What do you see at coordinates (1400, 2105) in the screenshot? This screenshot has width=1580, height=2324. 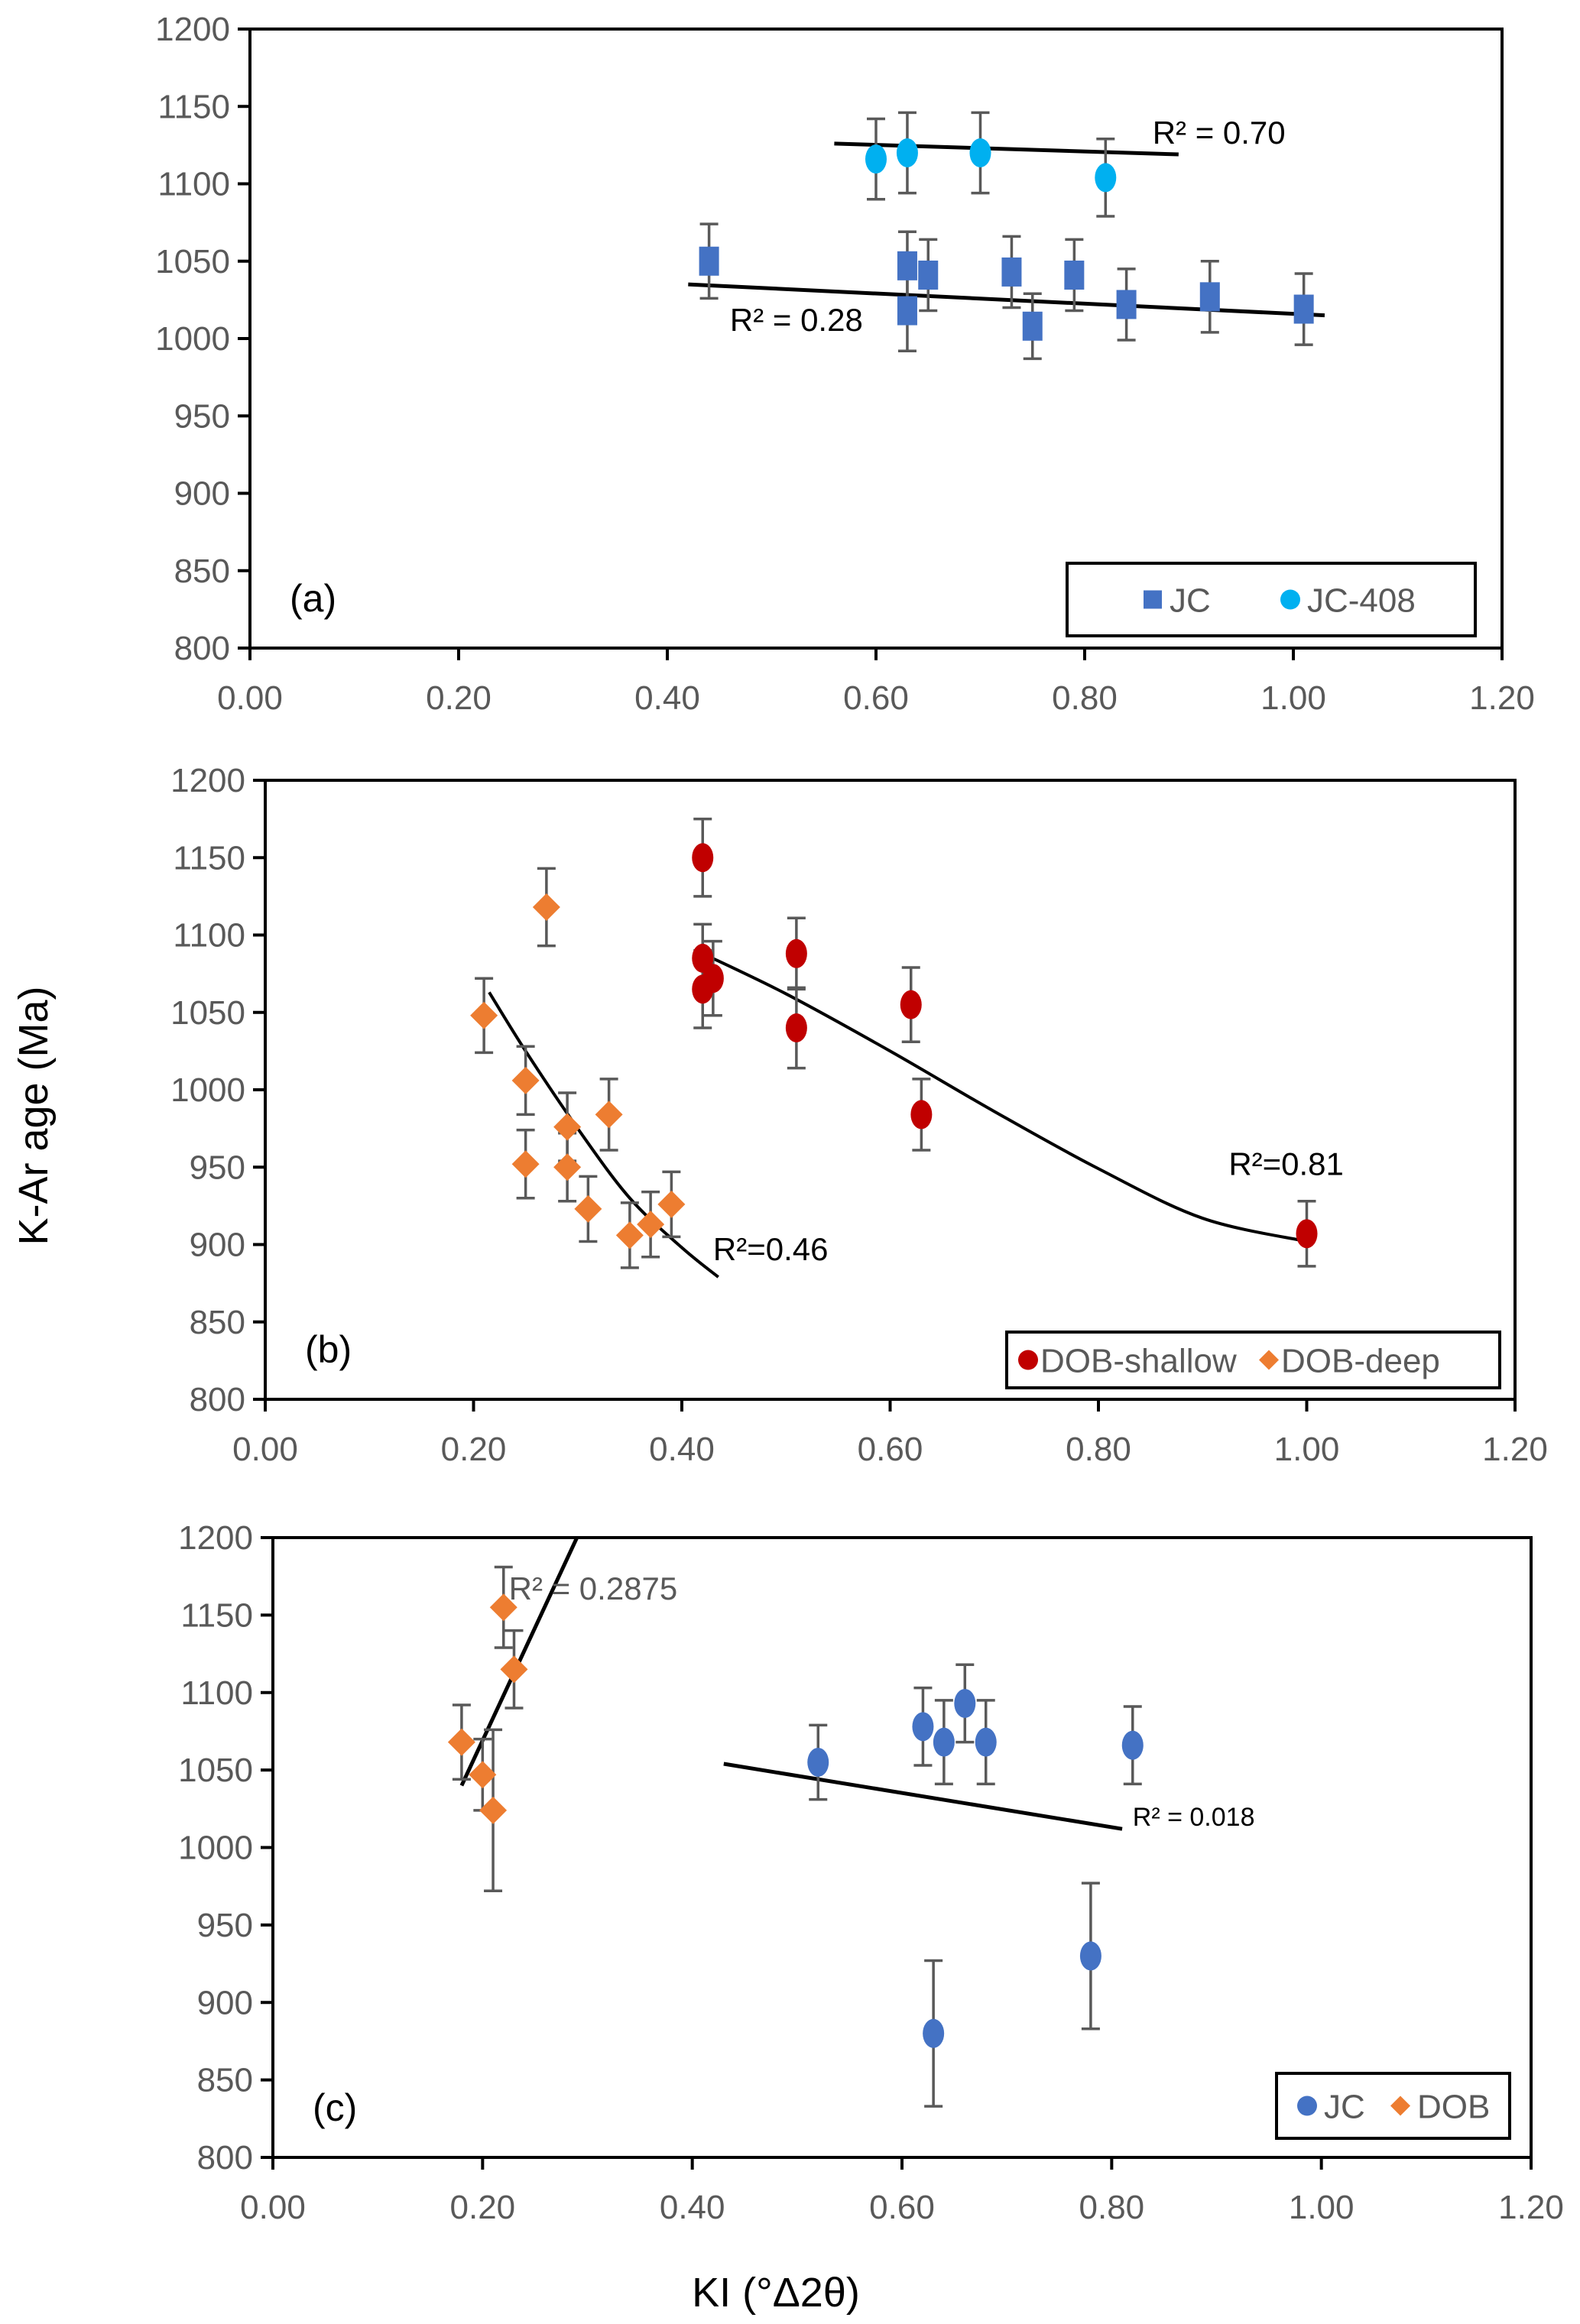 I see `legend-marker-dob` at bounding box center [1400, 2105].